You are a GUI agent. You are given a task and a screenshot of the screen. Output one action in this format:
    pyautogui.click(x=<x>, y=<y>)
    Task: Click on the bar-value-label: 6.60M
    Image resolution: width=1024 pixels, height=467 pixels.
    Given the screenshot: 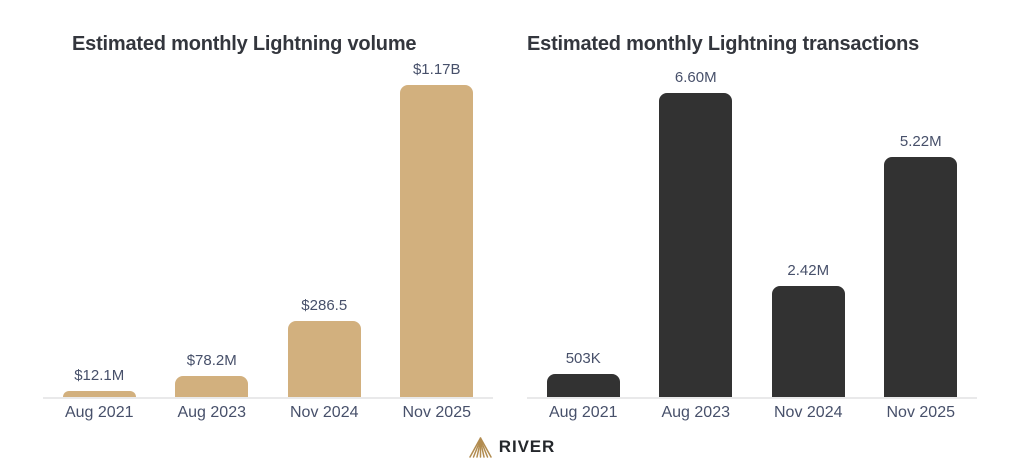 What is the action you would take?
    pyautogui.click(x=695, y=77)
    